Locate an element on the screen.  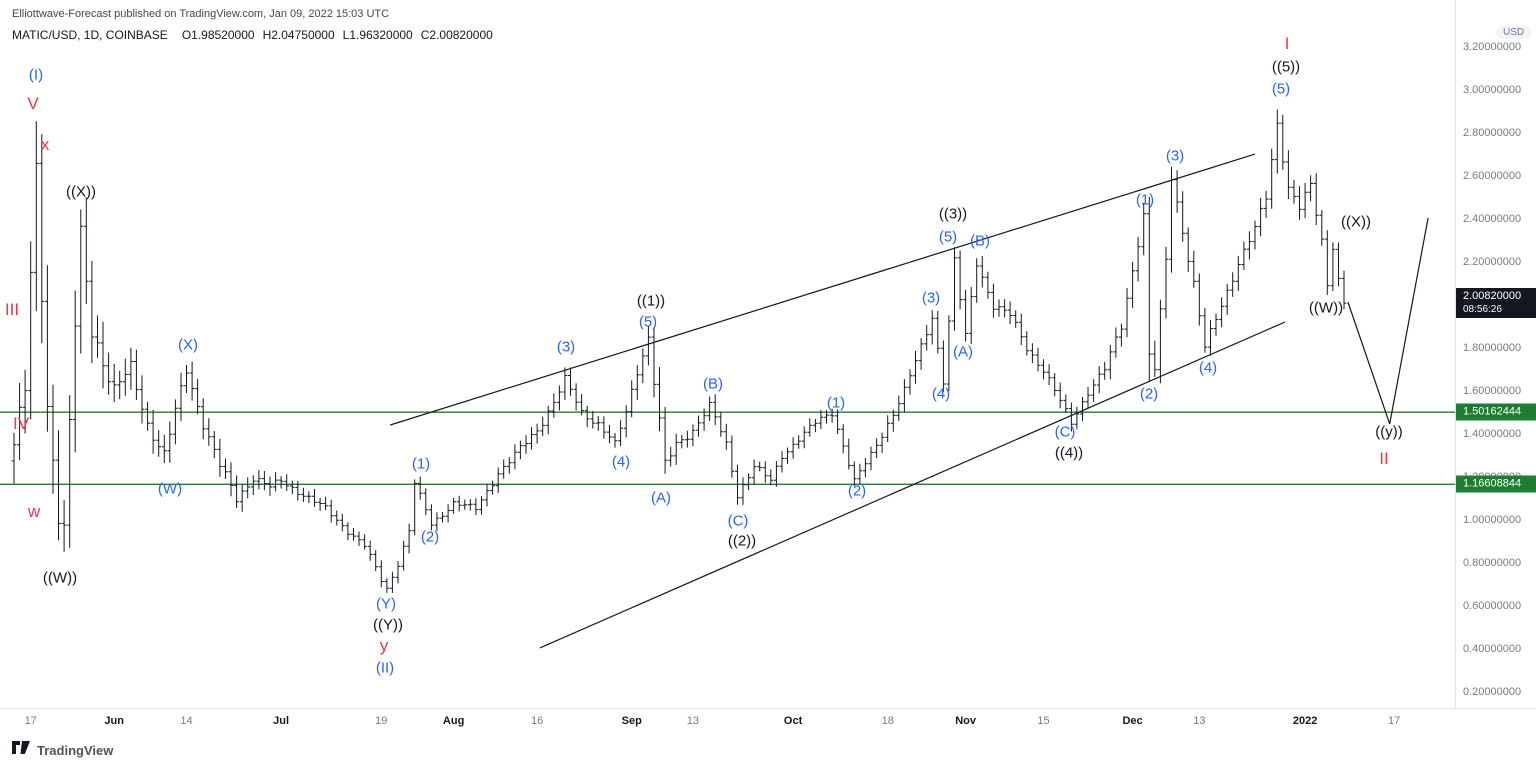
wave-label: (Y) is located at coordinates (386, 604).